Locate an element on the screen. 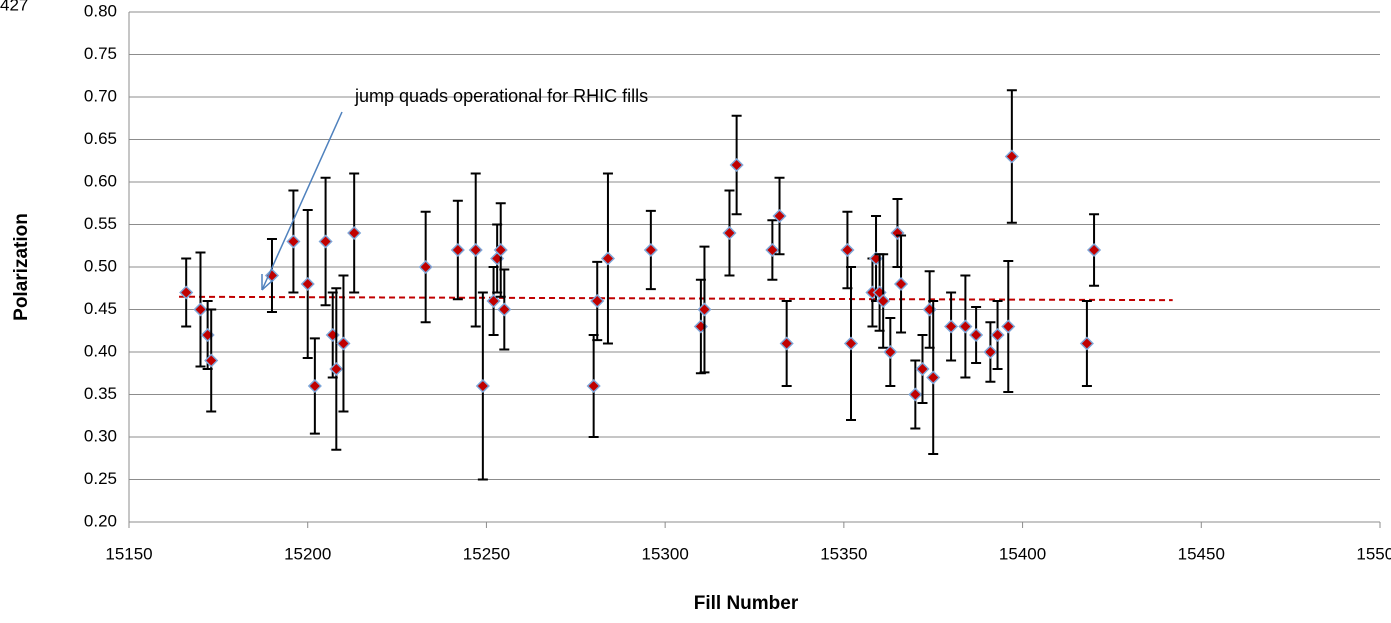 The height and width of the screenshot is (623, 1391). y-tick-label: 0.45 is located at coordinates (100, 308).